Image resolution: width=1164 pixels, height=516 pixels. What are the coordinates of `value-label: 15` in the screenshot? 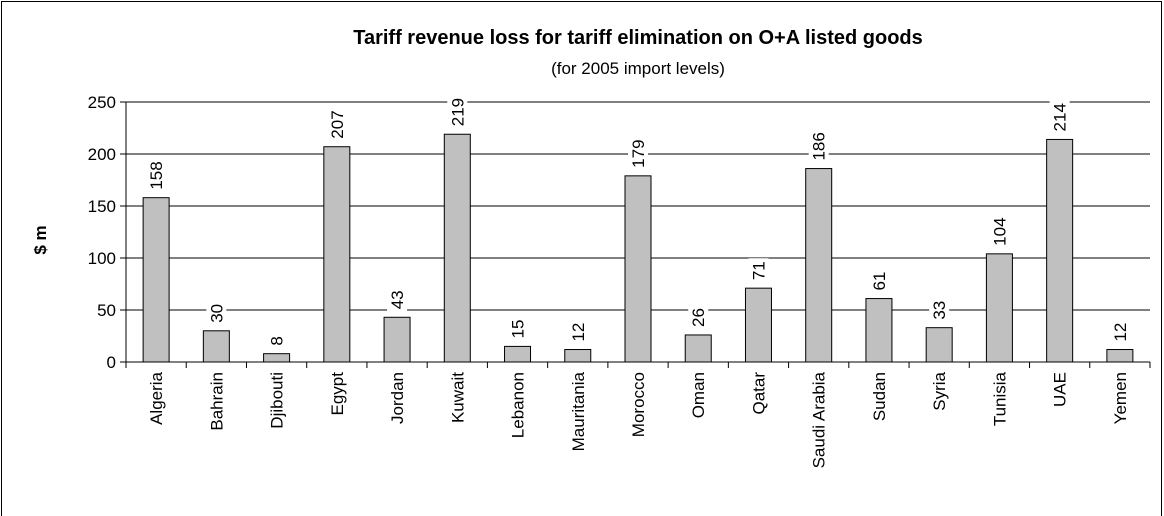 It's located at (518, 328).